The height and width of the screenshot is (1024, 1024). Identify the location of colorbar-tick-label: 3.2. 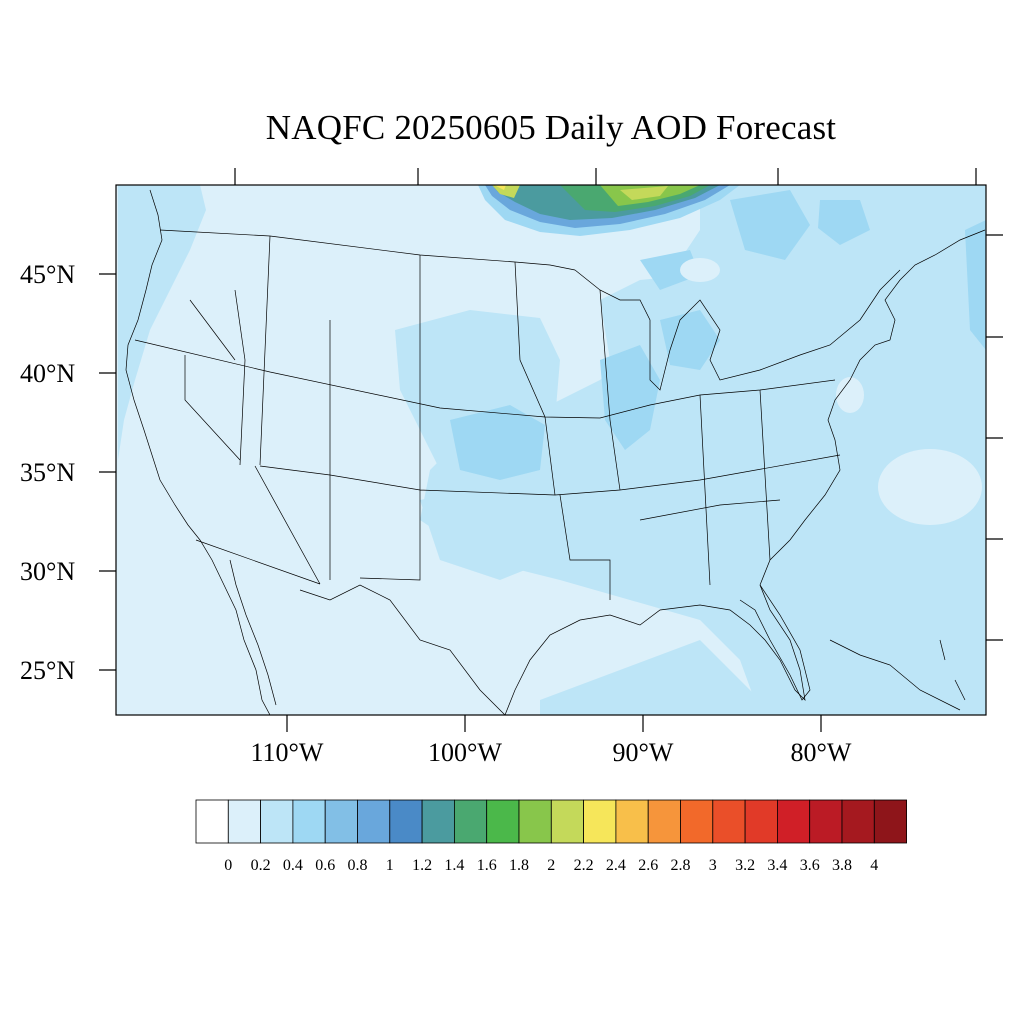
(745, 865).